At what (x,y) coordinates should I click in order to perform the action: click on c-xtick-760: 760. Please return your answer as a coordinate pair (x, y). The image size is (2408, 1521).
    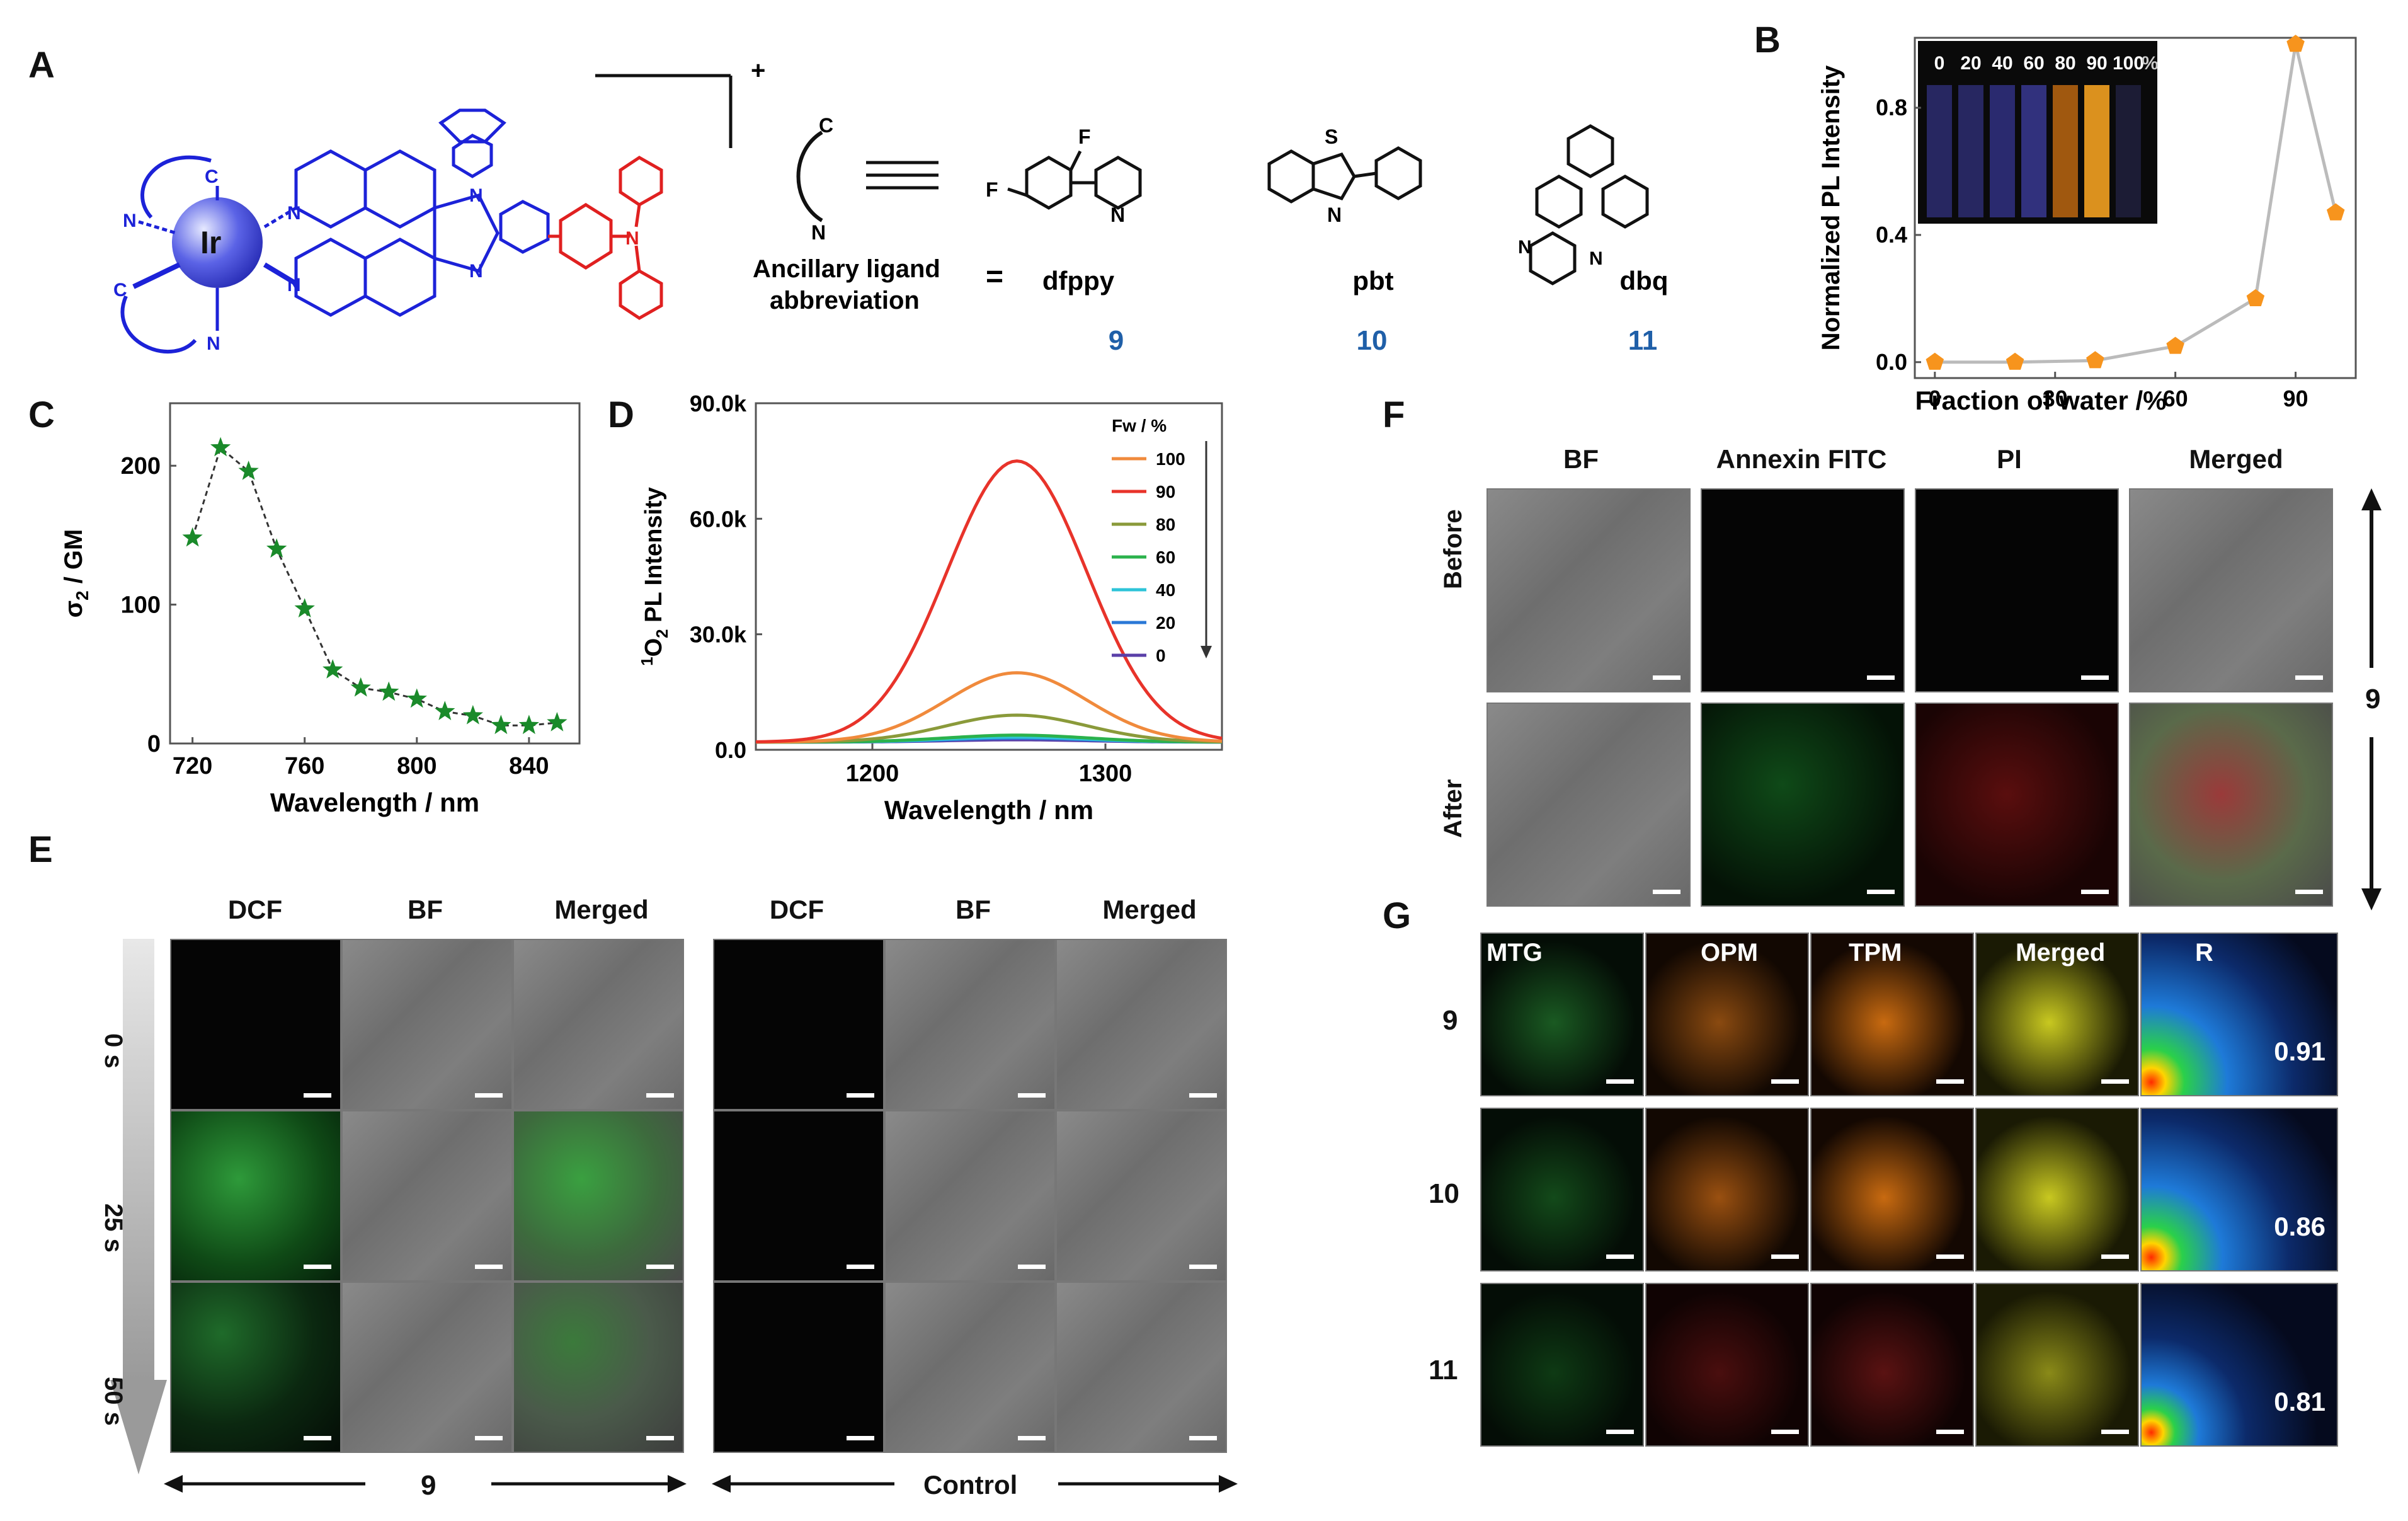
    Looking at the image, I should click on (304, 766).